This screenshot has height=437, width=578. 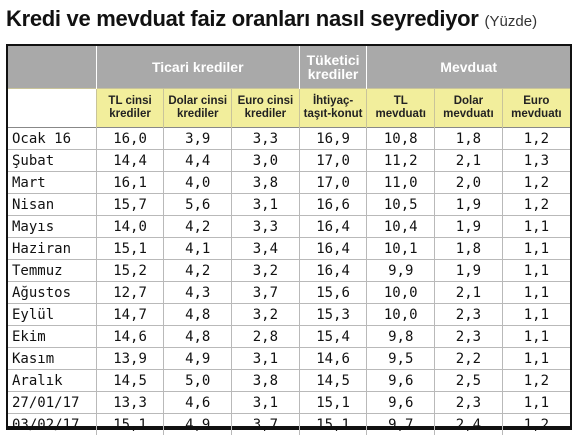 I want to click on table-row: Şubat 14,4 4,4 3,0 17,0 11,2 2,1 1,3, so click(x=289, y=160).